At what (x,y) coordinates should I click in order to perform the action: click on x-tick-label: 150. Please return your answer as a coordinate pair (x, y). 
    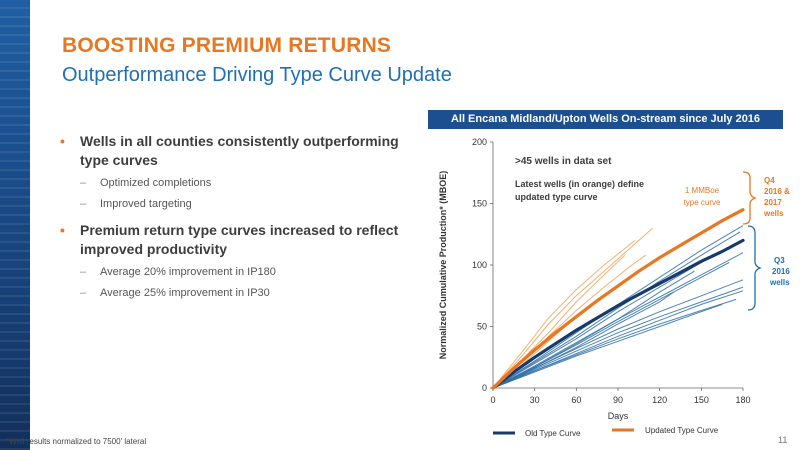
    Looking at the image, I should click on (701, 400).